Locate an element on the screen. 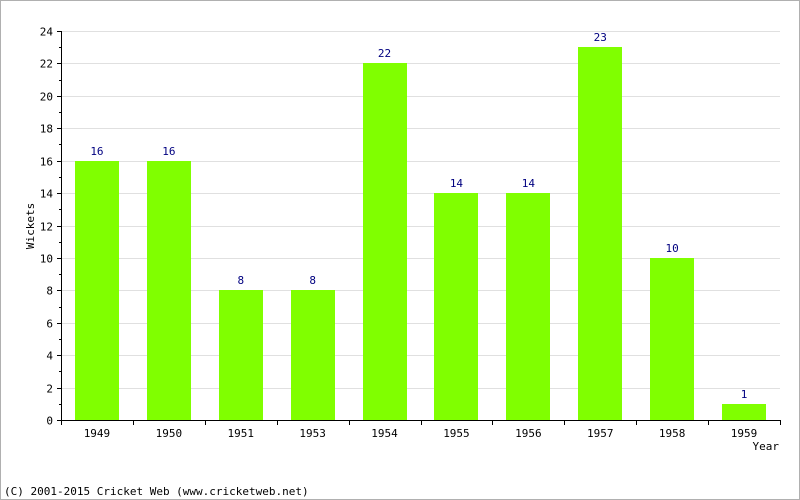 The width and height of the screenshot is (800, 500). x-tick-label: 1955 is located at coordinates (456, 433).